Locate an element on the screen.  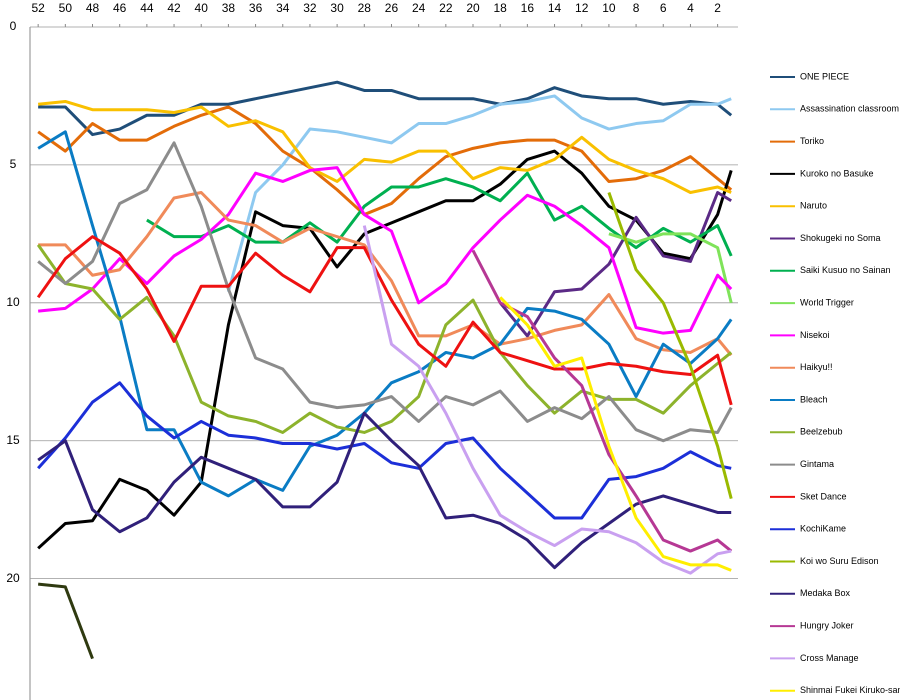
x-tick-label: 28 is located at coordinates (365, 8).